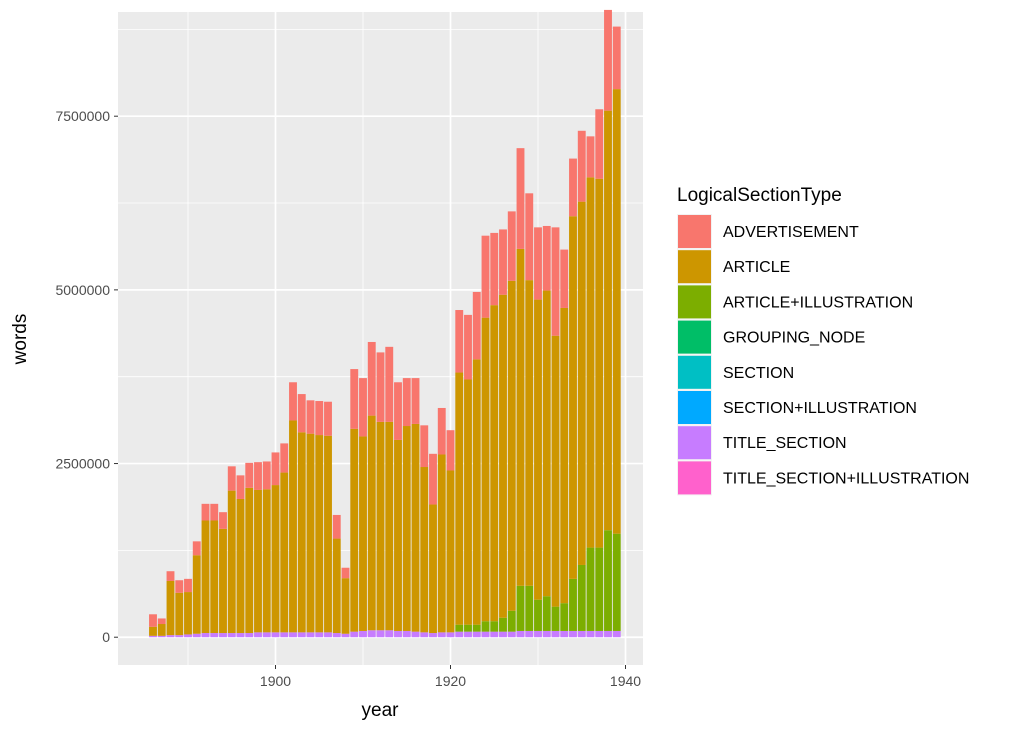  Describe the element at coordinates (82, 116) in the screenshot. I see `y-tick-label: 7500000` at that location.